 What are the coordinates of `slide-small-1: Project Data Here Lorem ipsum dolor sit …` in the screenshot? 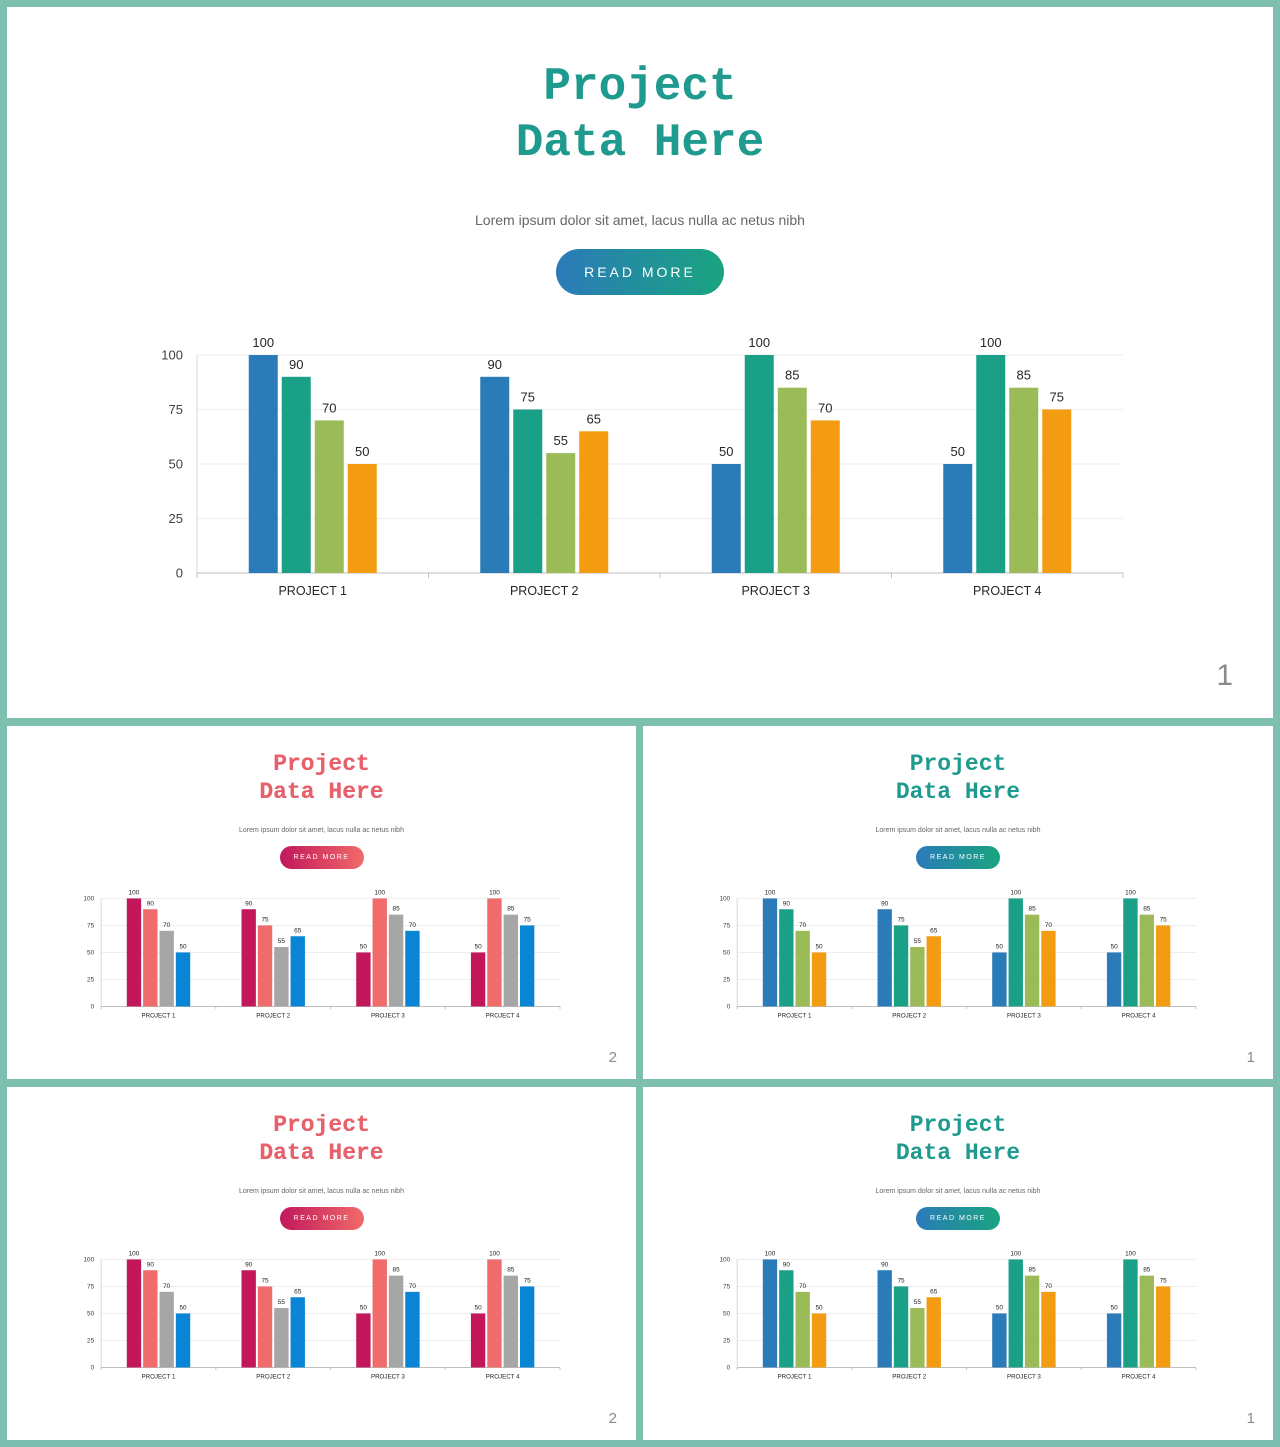 It's located at (321, 902).